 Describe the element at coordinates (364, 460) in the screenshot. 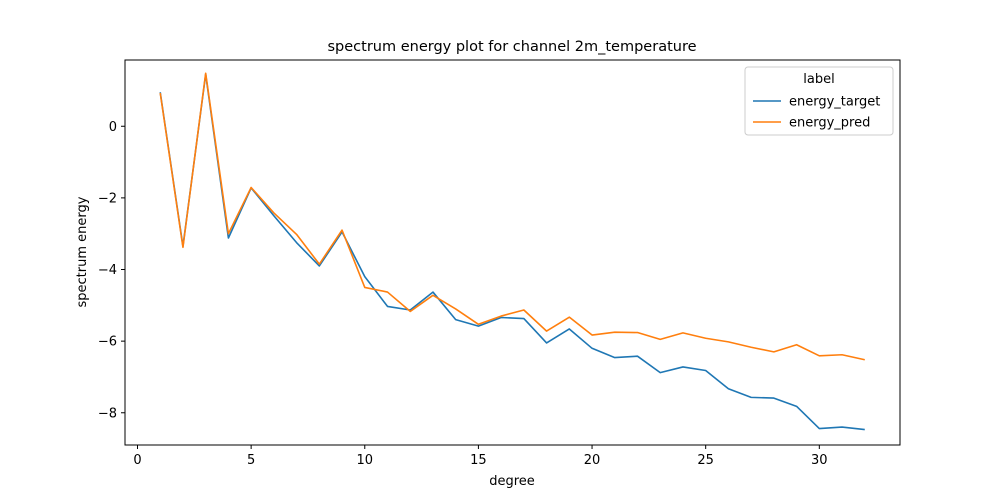

I see `x-tick-label: 10` at that location.